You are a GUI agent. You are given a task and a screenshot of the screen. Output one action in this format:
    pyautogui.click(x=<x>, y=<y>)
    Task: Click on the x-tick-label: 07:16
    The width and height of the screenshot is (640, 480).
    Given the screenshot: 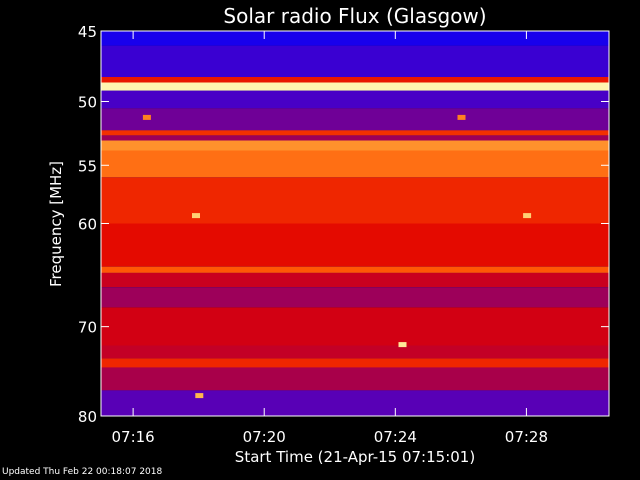 What is the action you would take?
    pyautogui.click(x=133, y=437)
    